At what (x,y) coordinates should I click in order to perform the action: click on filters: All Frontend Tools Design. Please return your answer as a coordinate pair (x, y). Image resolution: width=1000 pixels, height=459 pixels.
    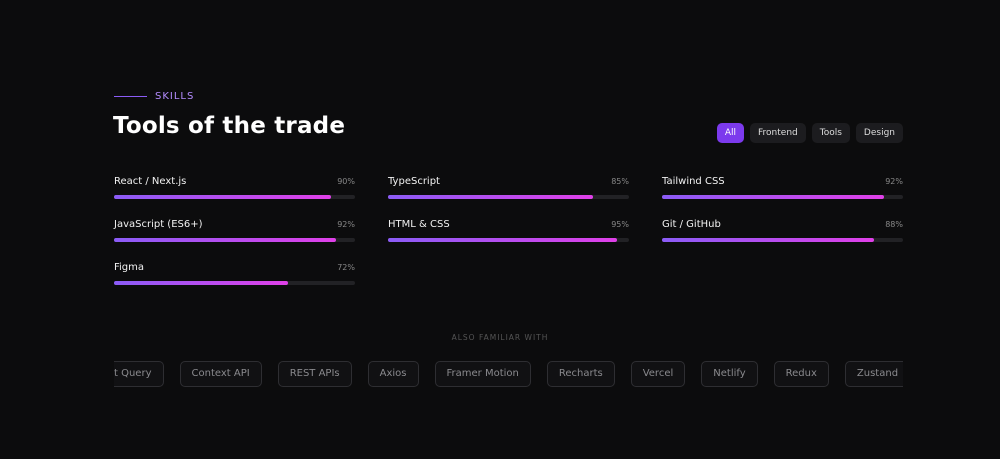
    Looking at the image, I should click on (809, 133).